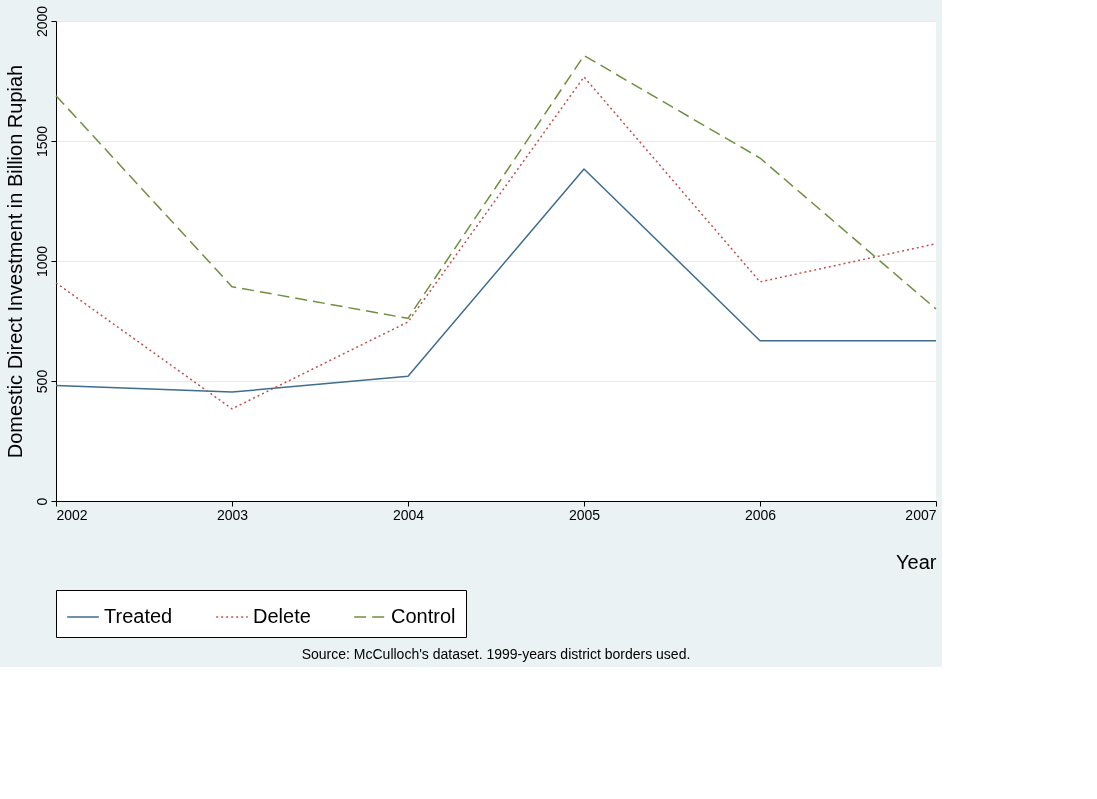 Image resolution: width=1097 pixels, height=799 pixels. What do you see at coordinates (282, 616) in the screenshot?
I see `legend-label: Delete` at bounding box center [282, 616].